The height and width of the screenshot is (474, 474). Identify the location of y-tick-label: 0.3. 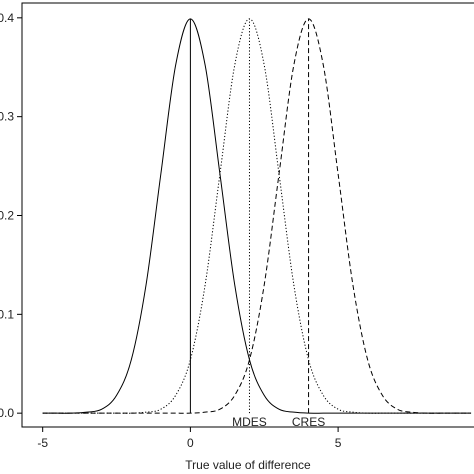
(7, 117).